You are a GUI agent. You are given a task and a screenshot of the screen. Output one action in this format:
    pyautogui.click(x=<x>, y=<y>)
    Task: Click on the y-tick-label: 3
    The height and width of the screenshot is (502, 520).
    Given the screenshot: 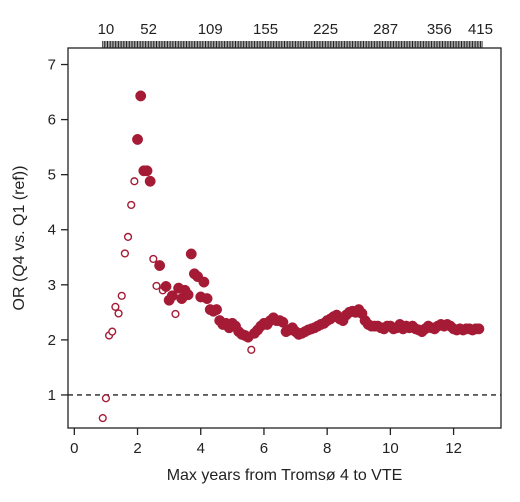 What is the action you would take?
    pyautogui.click(x=52, y=285)
    